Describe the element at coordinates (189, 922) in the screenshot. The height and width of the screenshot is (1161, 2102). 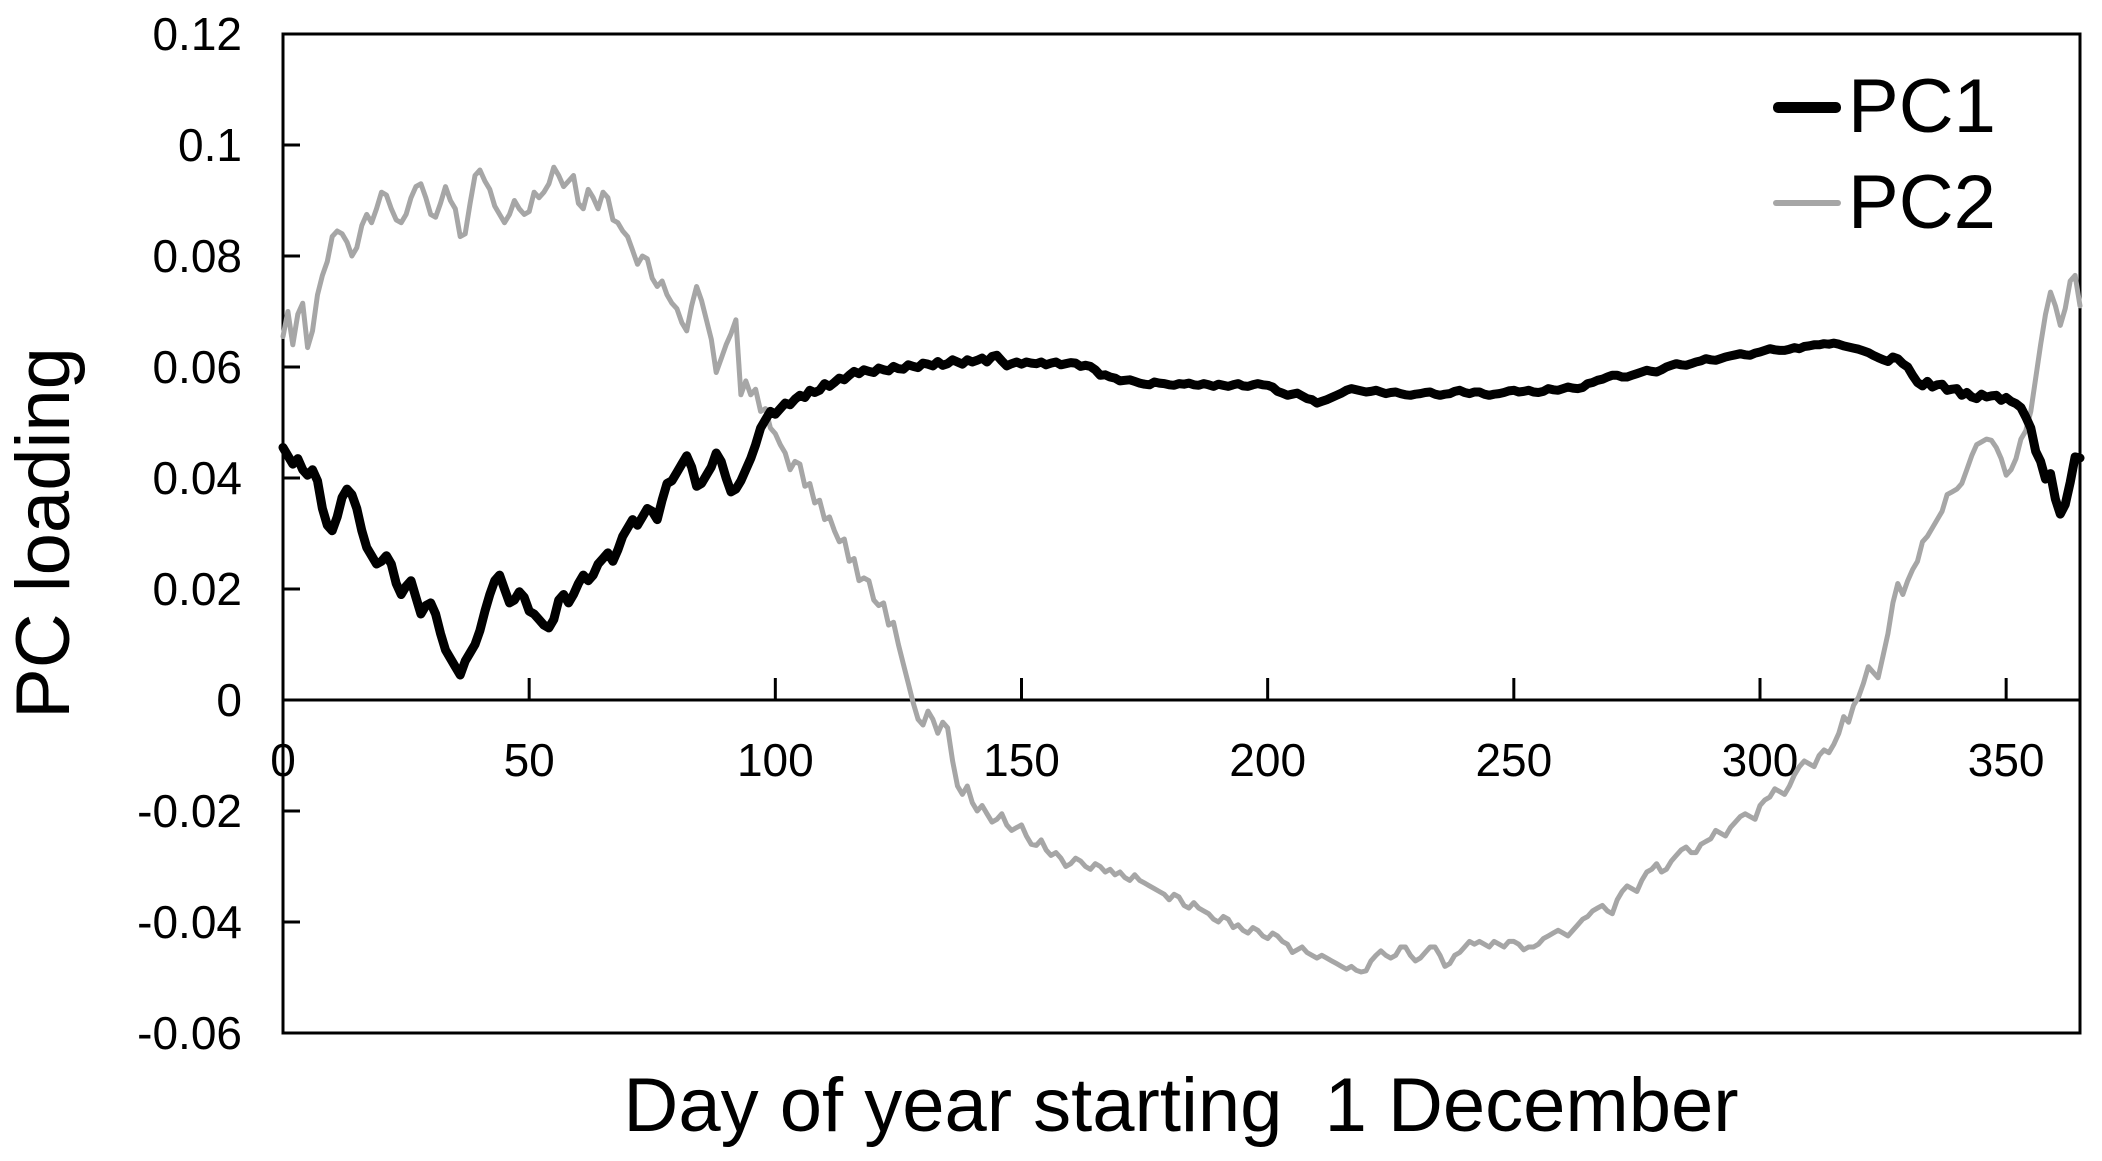
I see `y-tick-label: -0.04` at that location.